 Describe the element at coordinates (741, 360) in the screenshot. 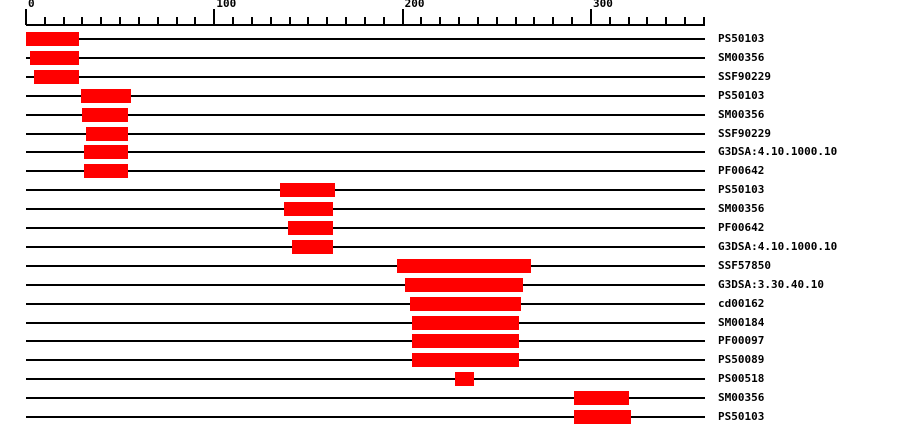

I see `domain-label: PS50089` at that location.